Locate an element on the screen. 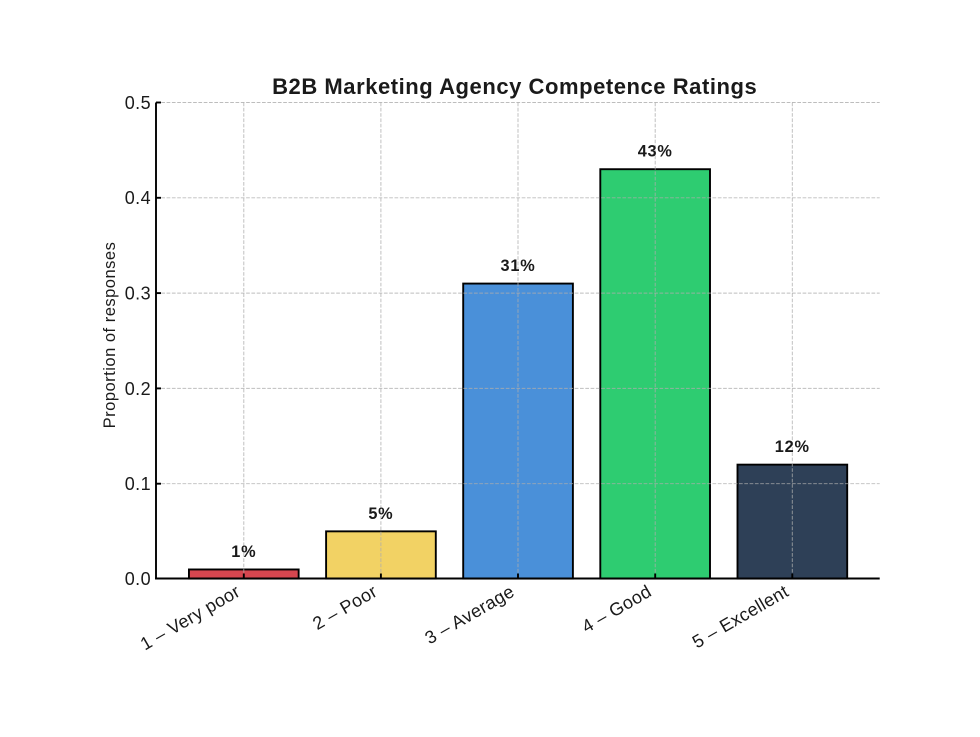 The image size is (980, 737). svg-text: 0.4 is located at coordinates (138, 198).